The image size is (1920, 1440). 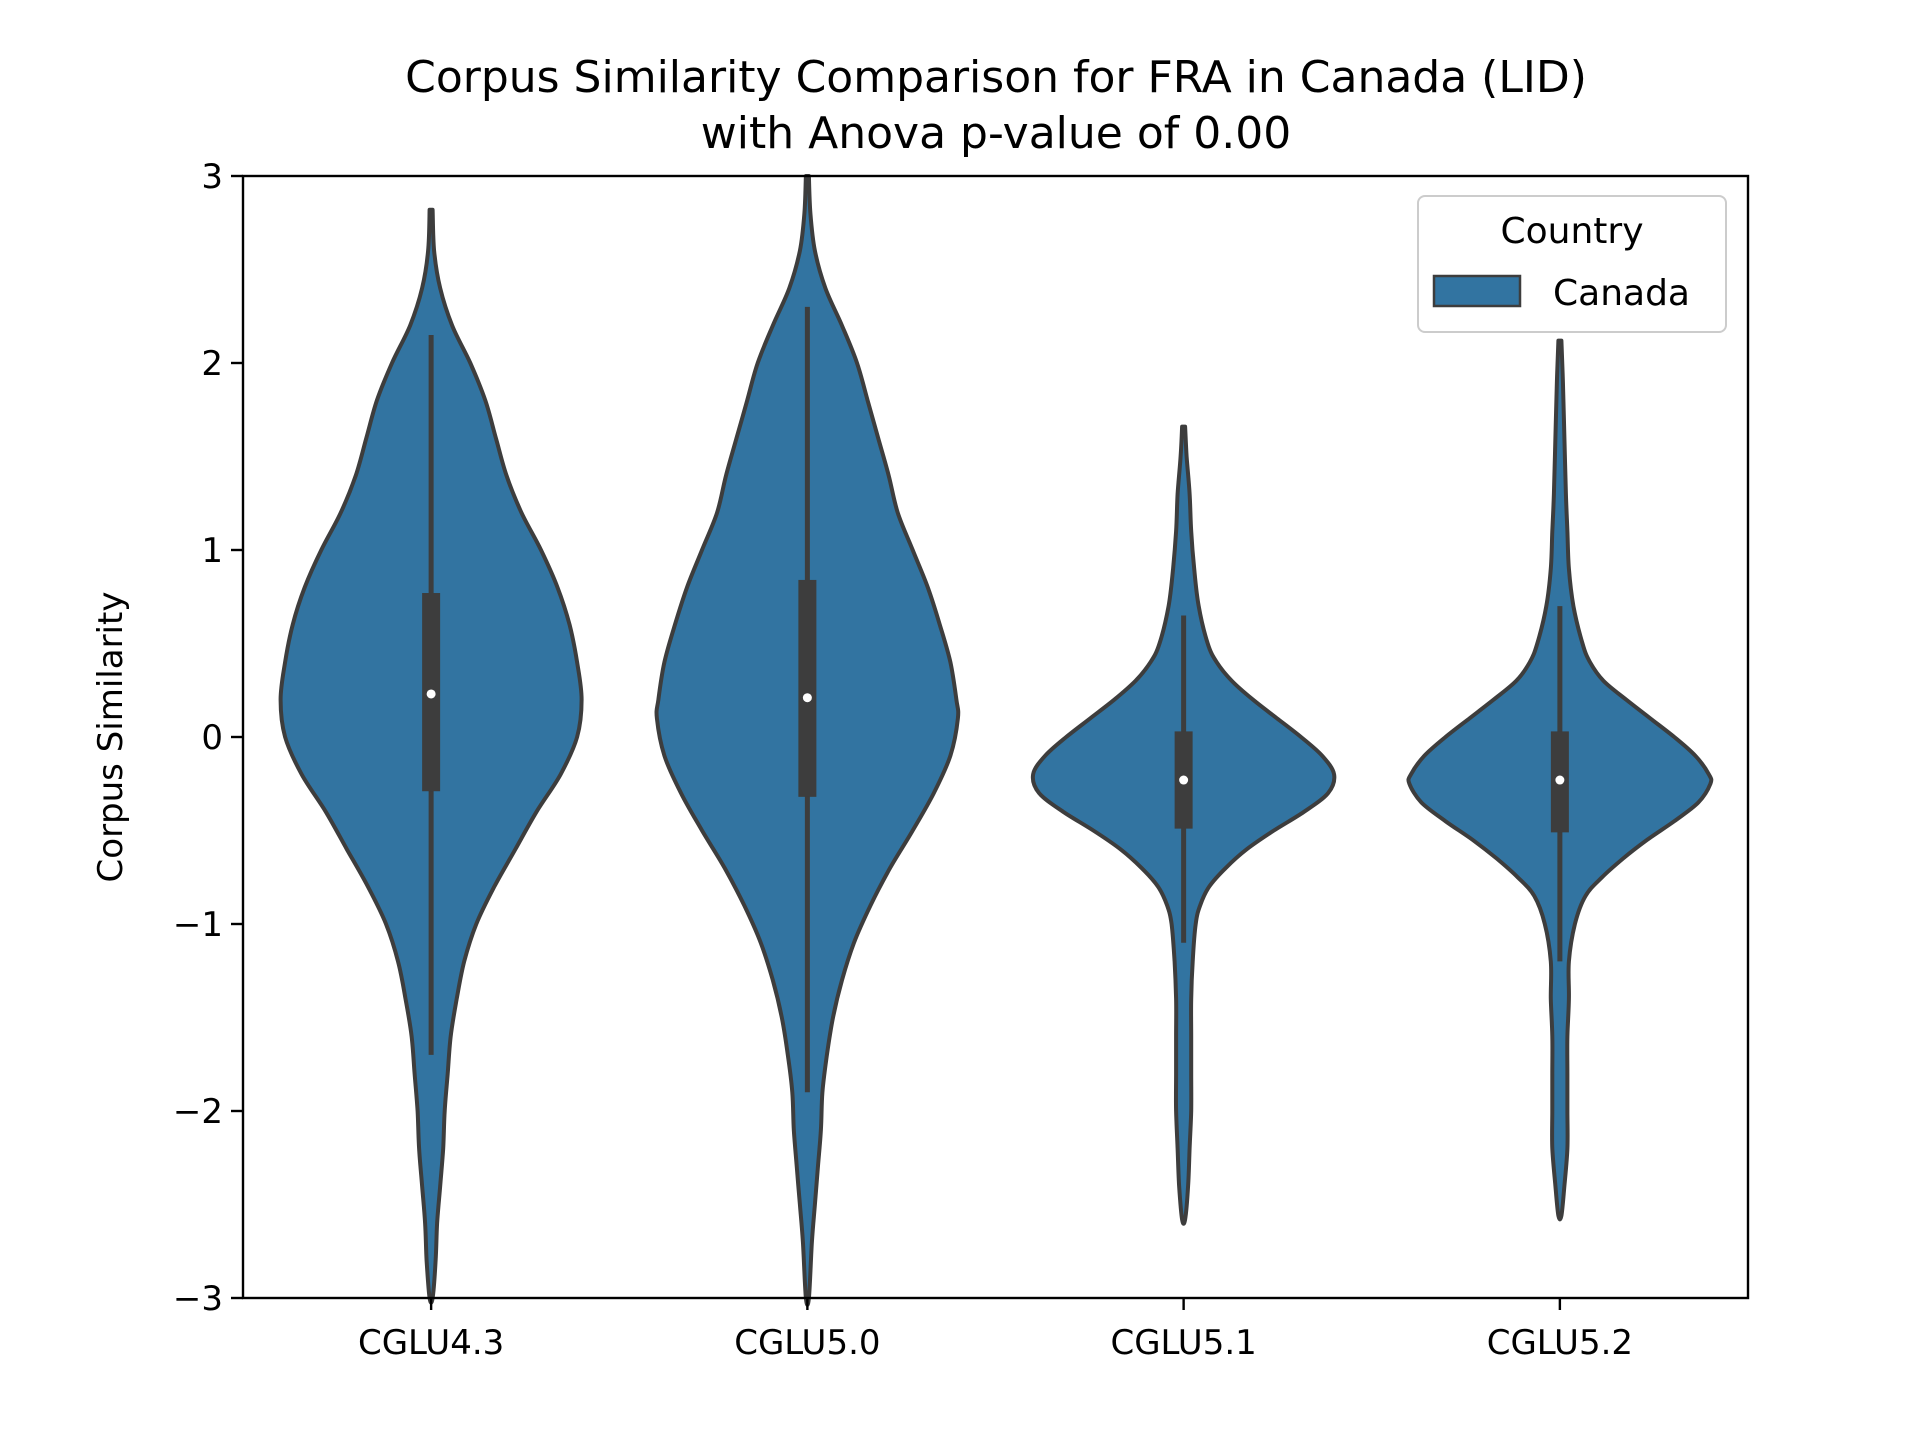 What do you see at coordinates (198, 1299) in the screenshot?
I see `y-tick-label: −3` at bounding box center [198, 1299].